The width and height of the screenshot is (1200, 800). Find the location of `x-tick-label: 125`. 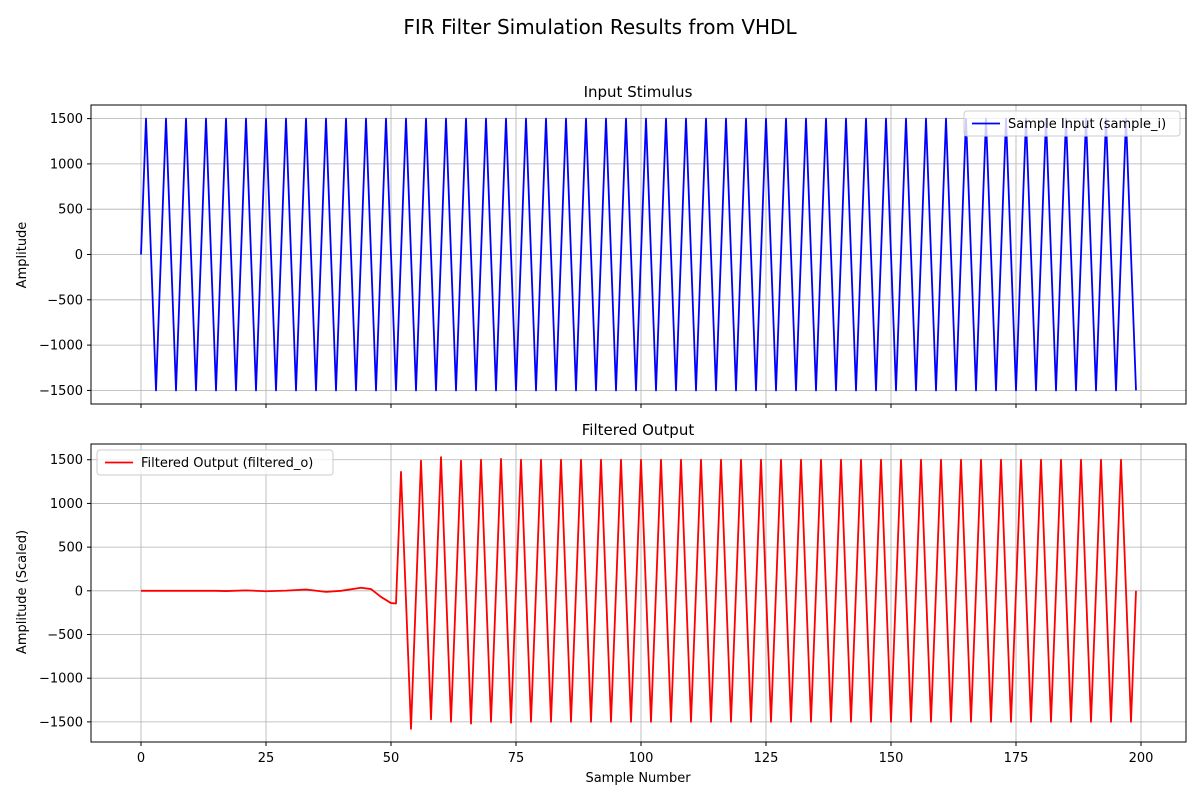

x-tick-label: 125 is located at coordinates (766, 758).